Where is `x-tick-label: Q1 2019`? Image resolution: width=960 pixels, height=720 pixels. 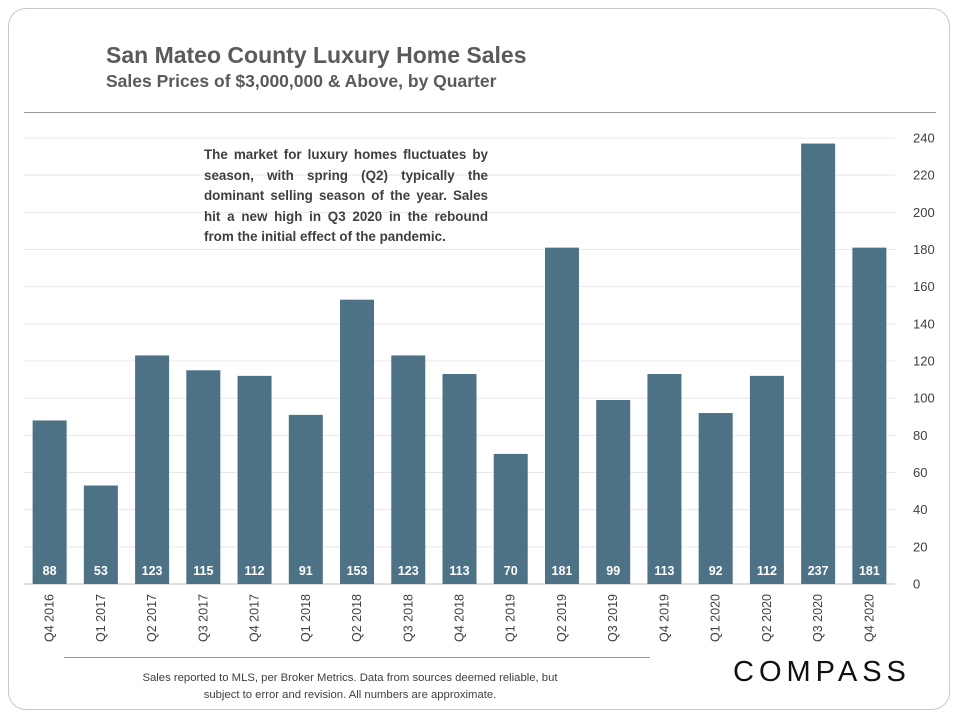 x-tick-label: Q1 2019 is located at coordinates (511, 618).